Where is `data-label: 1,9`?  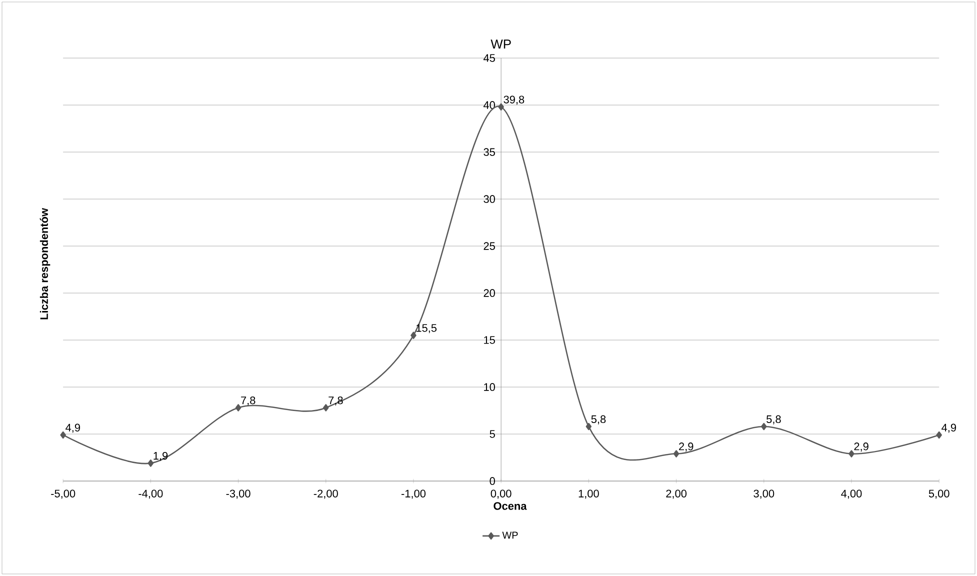 data-label: 1,9 is located at coordinates (161, 456).